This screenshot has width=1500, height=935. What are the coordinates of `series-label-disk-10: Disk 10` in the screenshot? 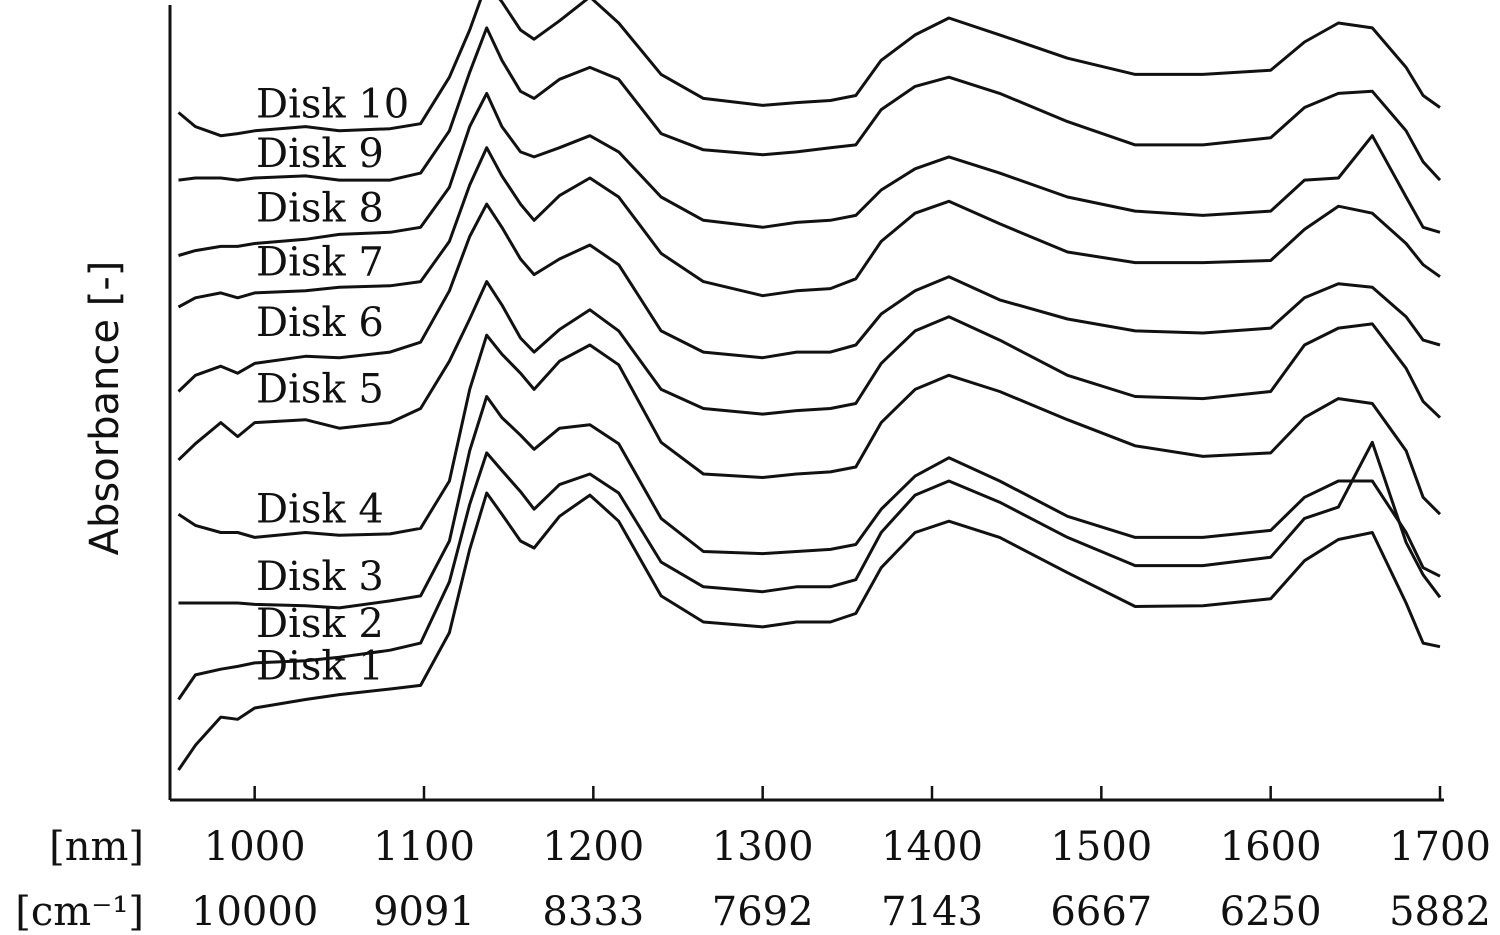 It's located at (332, 105).